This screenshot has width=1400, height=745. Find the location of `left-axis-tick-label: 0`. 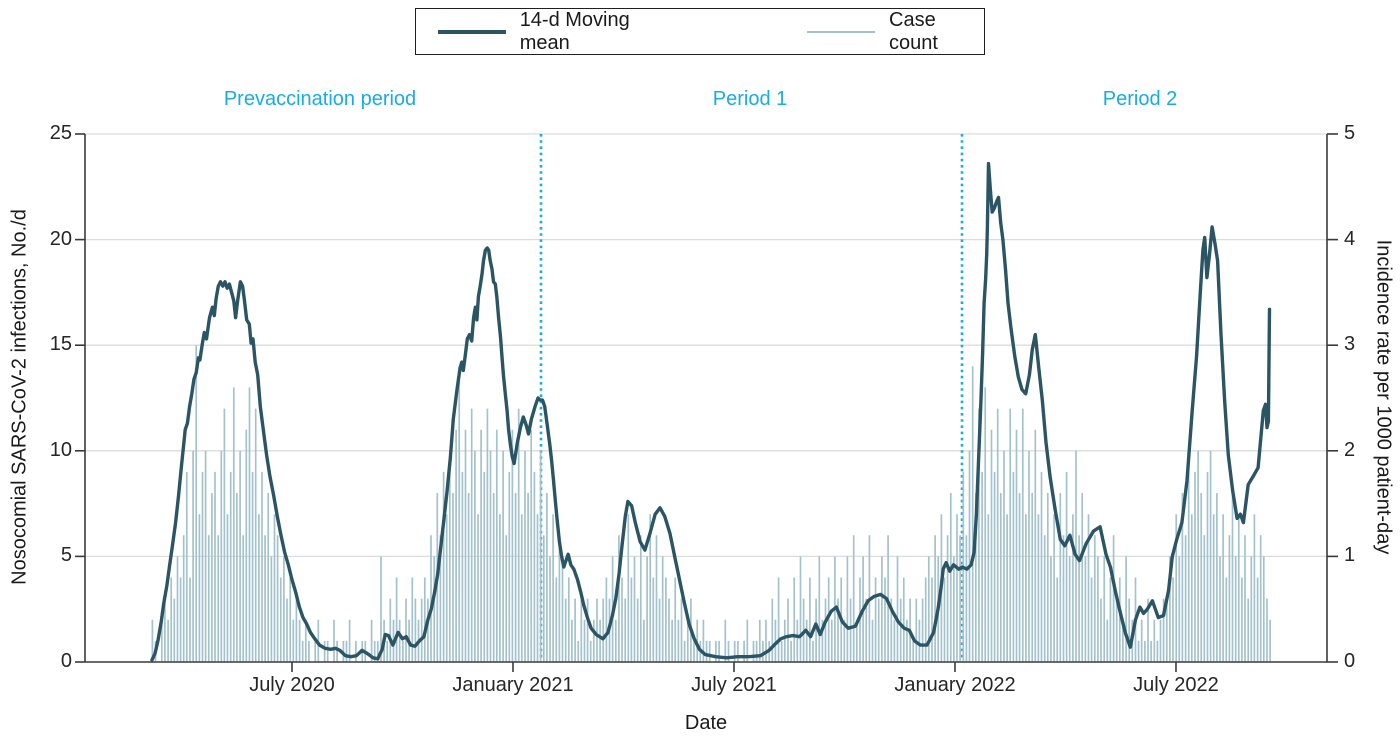

left-axis-tick-label: 0 is located at coordinates (66, 661).